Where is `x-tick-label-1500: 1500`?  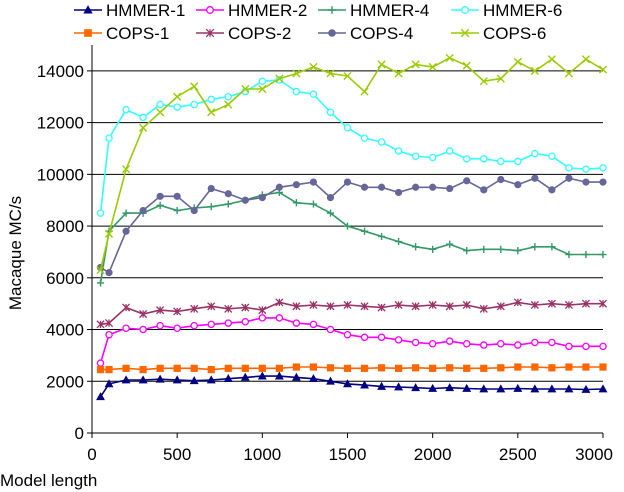
x-tick-label-1500: 1500 is located at coordinates (348, 454).